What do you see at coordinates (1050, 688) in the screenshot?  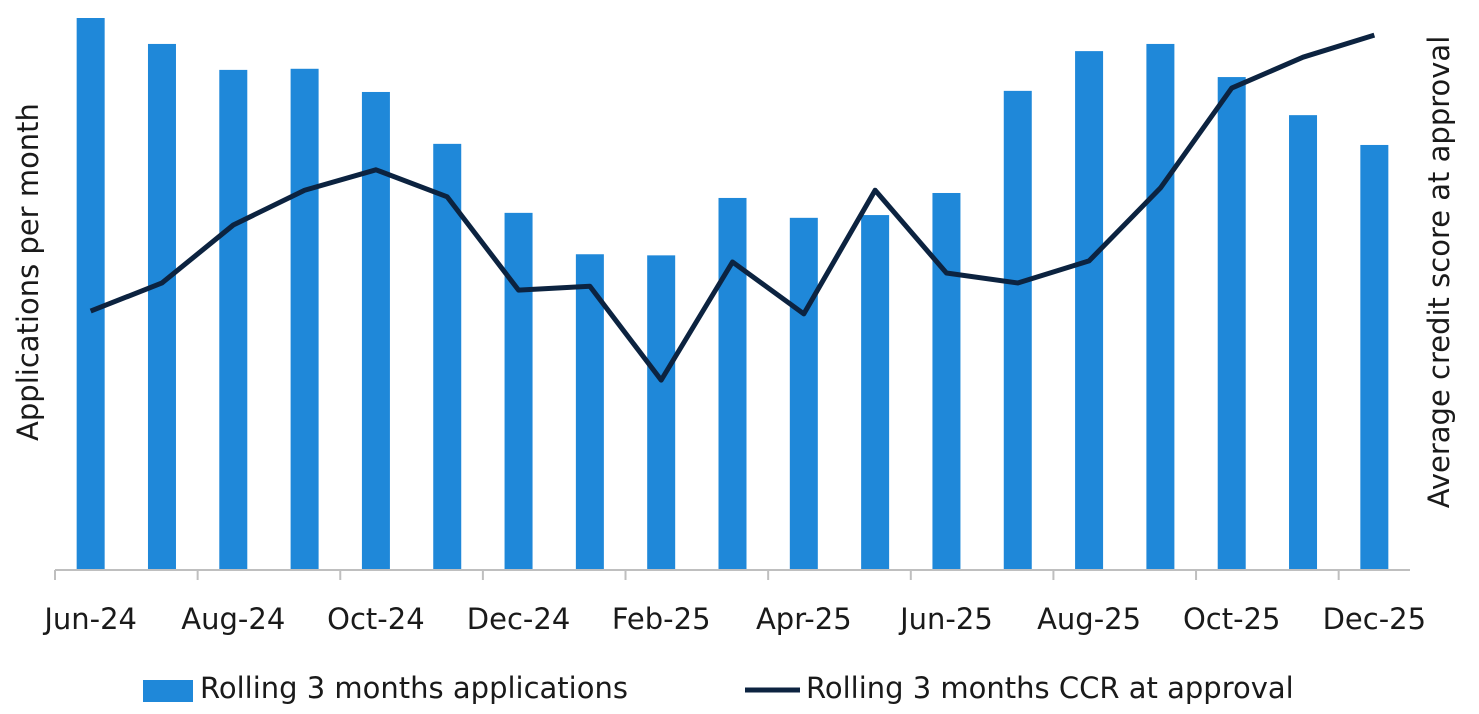 I see `legend-label: Rolling 3 months CCR at approval` at bounding box center [1050, 688].